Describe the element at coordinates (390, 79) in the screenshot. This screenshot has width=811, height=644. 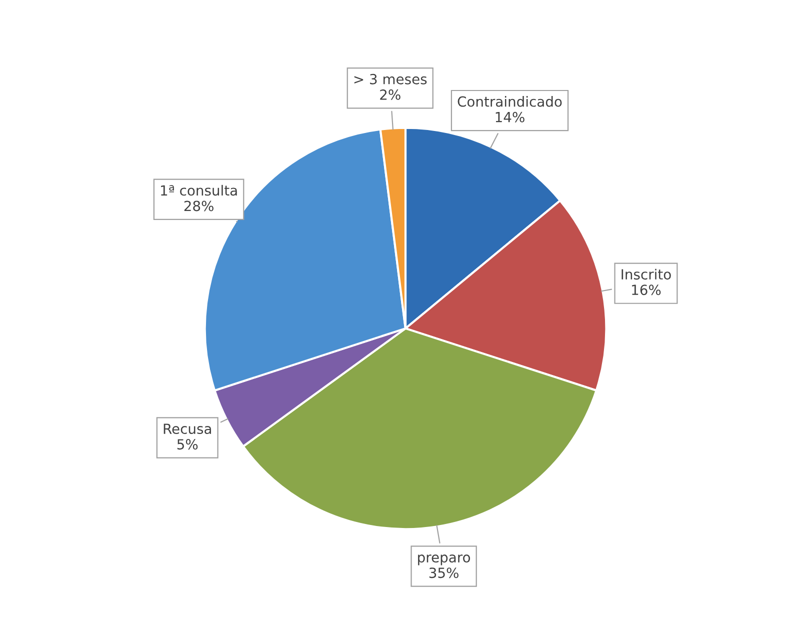
I see `slice-label: > 3 meses` at that location.